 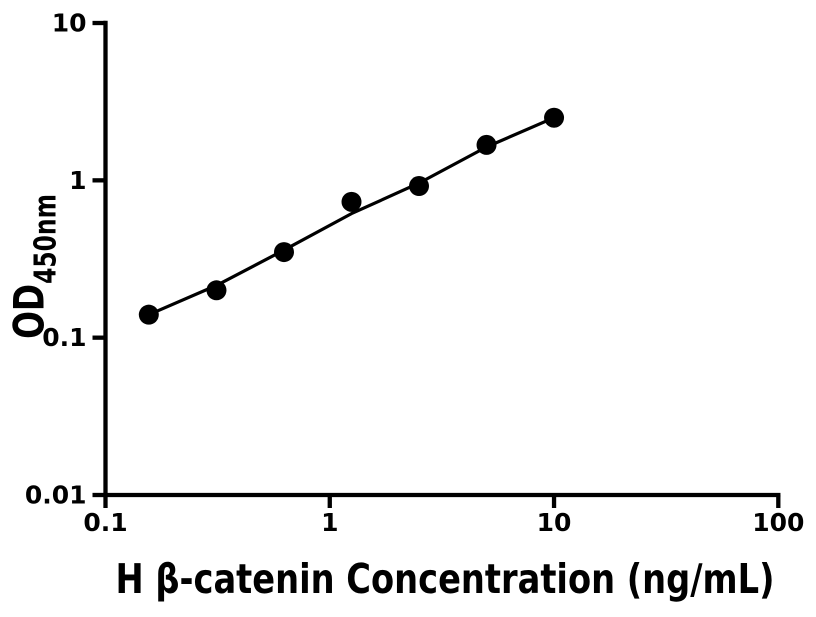 What do you see at coordinates (64, 337) in the screenshot?
I see `y-tick-label: 0.1` at bounding box center [64, 337].